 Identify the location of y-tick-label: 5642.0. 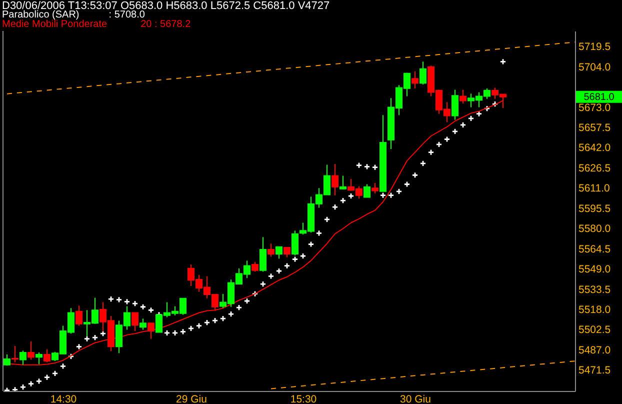
(594, 148).